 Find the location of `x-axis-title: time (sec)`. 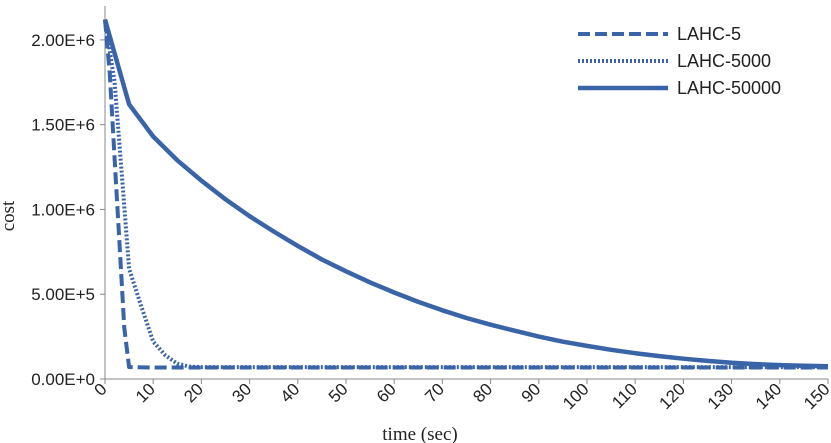

x-axis-title: time (sec) is located at coordinates (419, 433).